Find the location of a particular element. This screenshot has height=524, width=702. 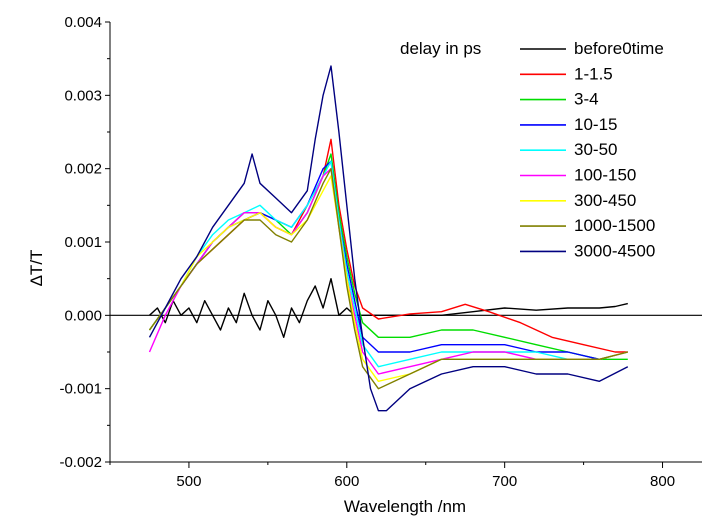

legend-label: 1-1.5 is located at coordinates (593, 73).